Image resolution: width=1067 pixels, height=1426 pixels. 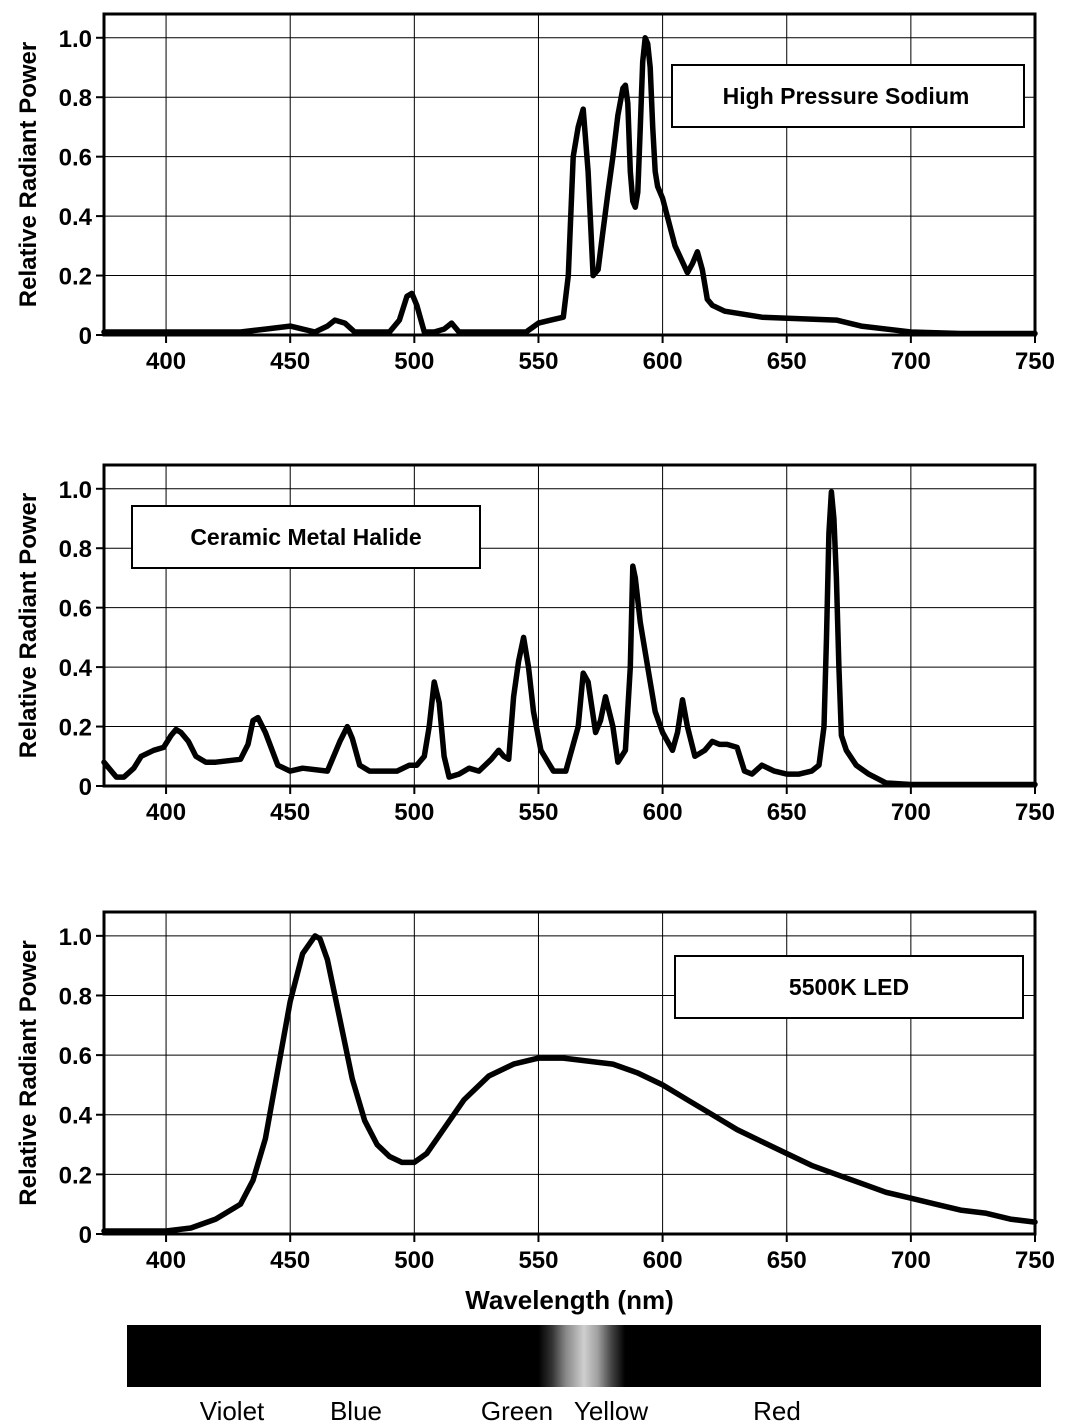 What do you see at coordinates (569, 1300) in the screenshot?
I see `panel-3-x-axis-label: Wavelength (nm)` at bounding box center [569, 1300].